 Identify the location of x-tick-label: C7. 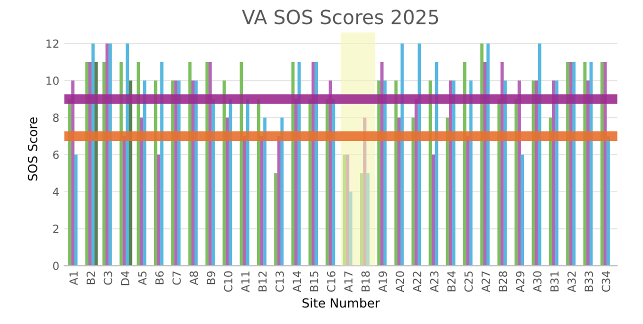
(176, 278).